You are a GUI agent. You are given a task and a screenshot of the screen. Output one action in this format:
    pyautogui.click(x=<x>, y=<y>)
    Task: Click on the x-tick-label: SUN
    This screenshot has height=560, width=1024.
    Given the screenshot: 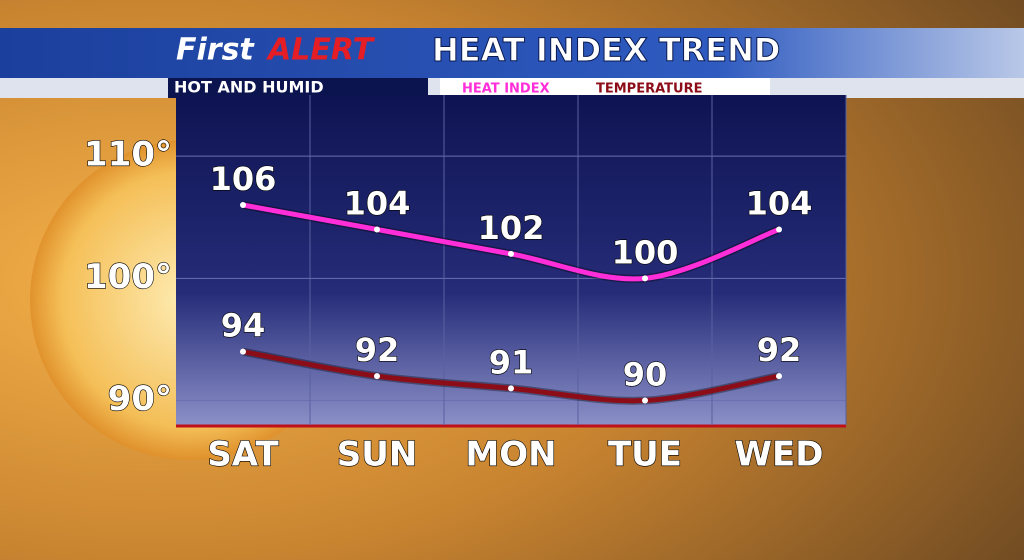 What is the action you would take?
    pyautogui.click(x=377, y=455)
    